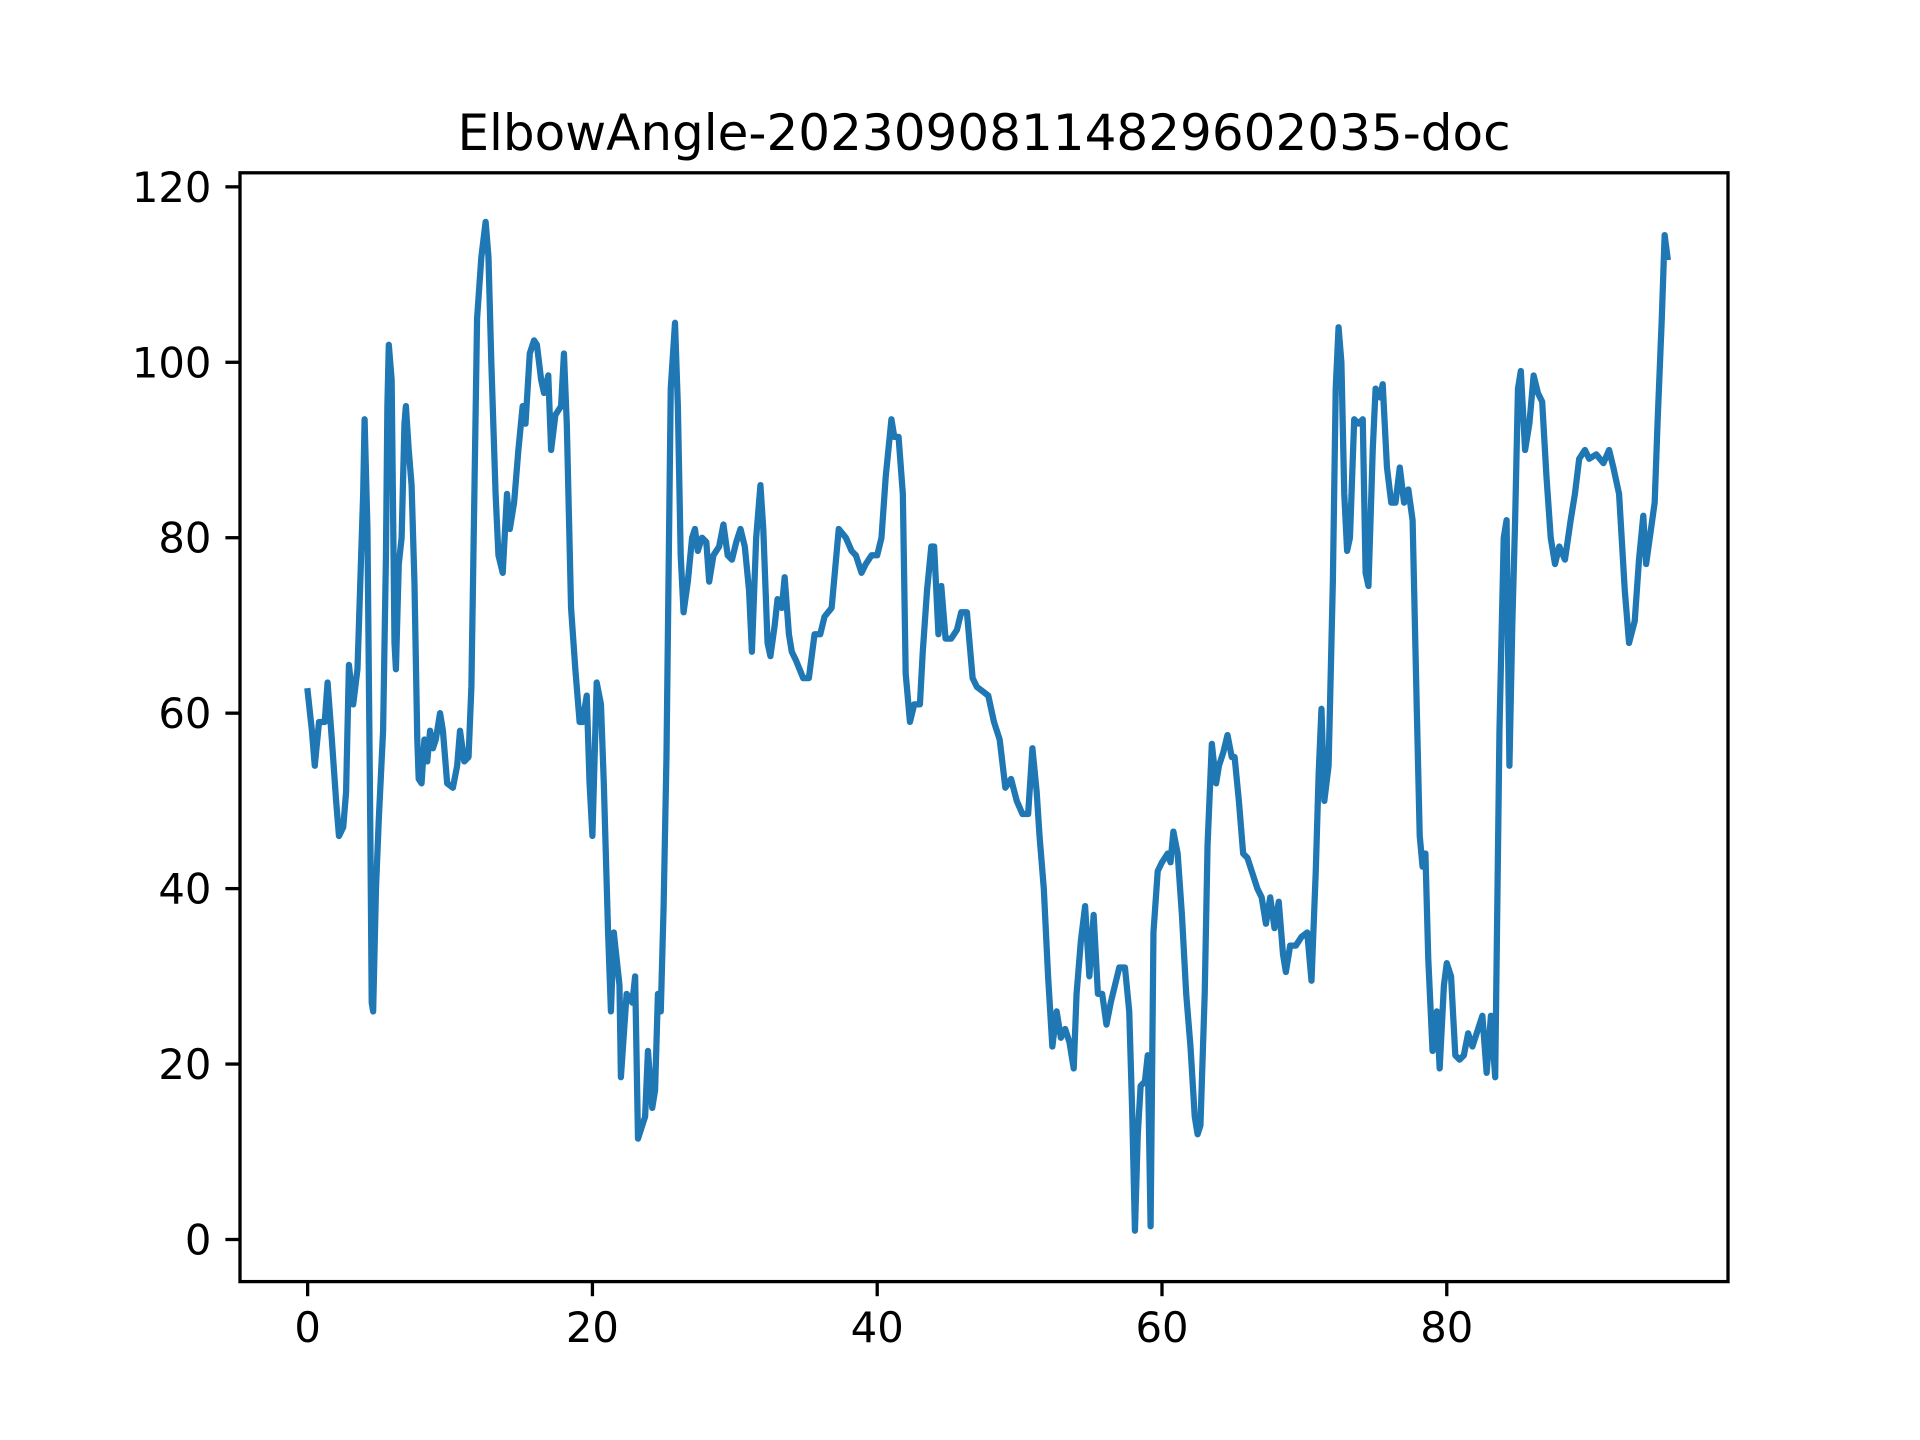 This screenshot has height=1440, width=1920. Describe the element at coordinates (1446, 1327) in the screenshot. I see `x-tick-label: 80` at that location.